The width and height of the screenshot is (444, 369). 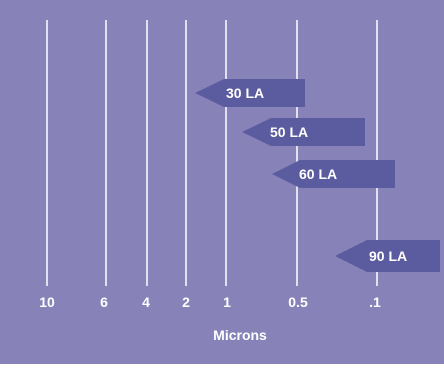 I want to click on tick-label-0-5: 0.5, so click(x=298, y=302).